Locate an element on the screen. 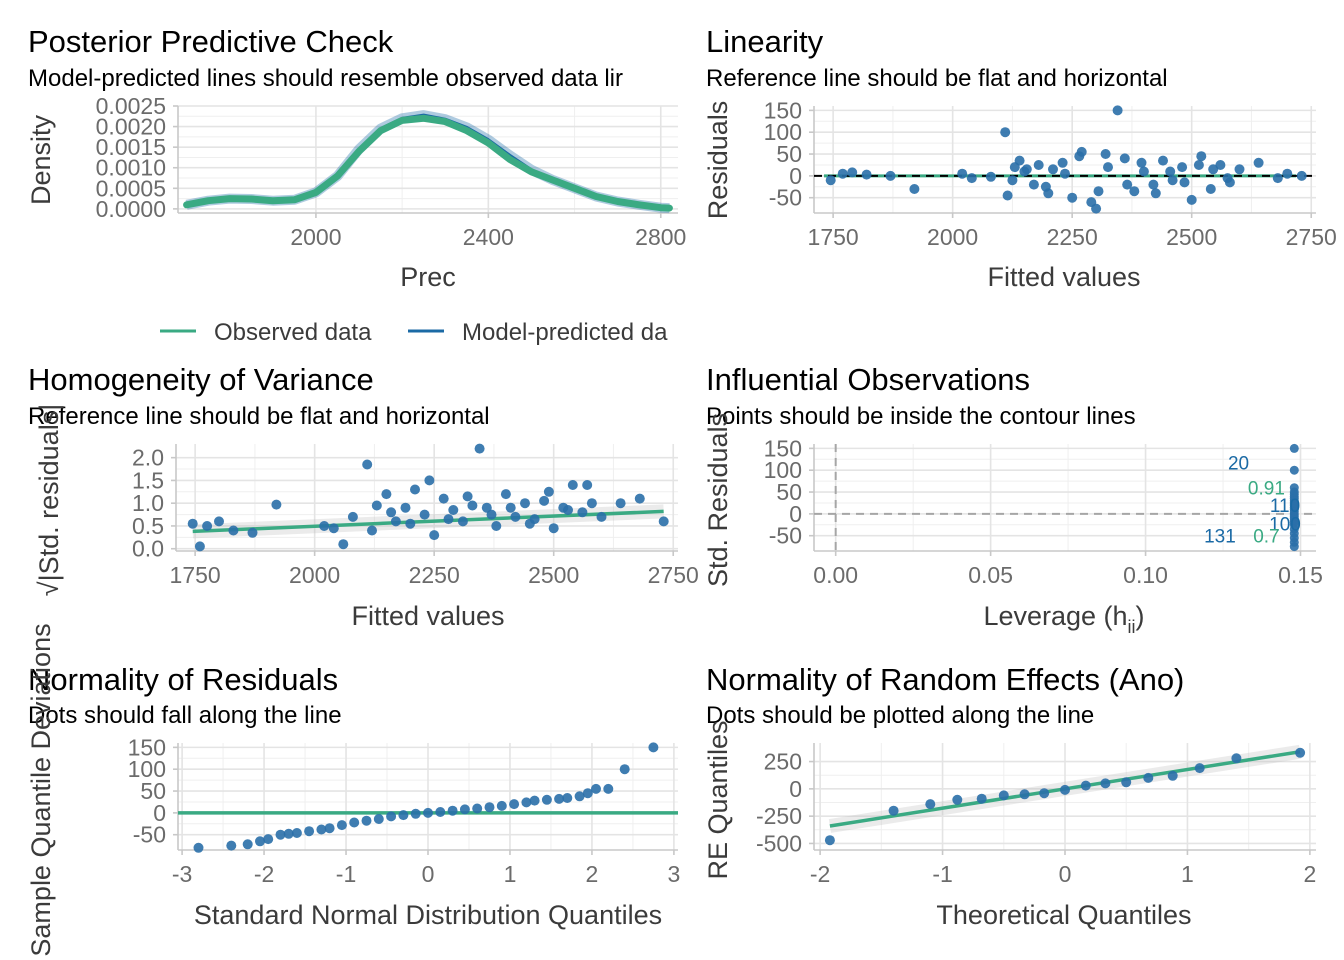 The height and width of the screenshot is (960, 1344). ppc-ytick-label: 0.0025 is located at coordinates (131, 106).